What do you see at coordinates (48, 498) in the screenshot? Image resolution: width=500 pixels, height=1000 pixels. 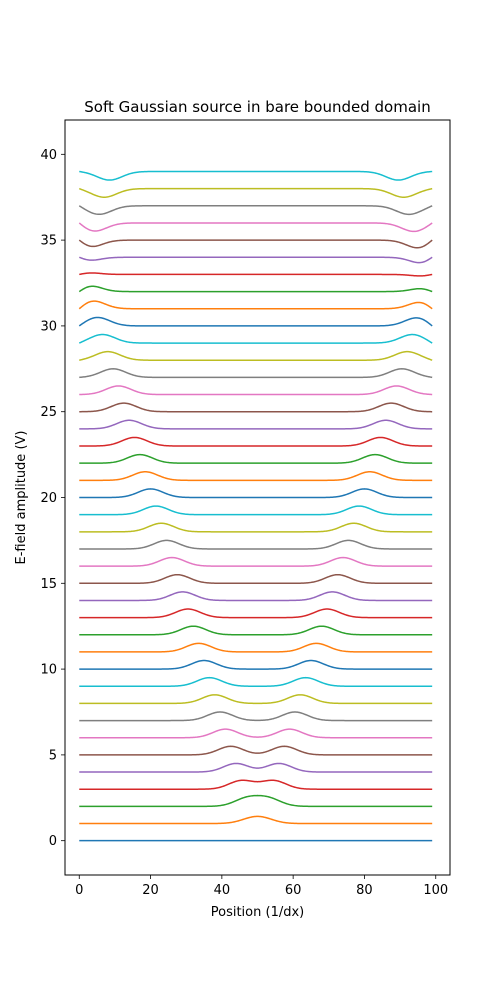 I see `y-tick-label: 20` at bounding box center [48, 498].